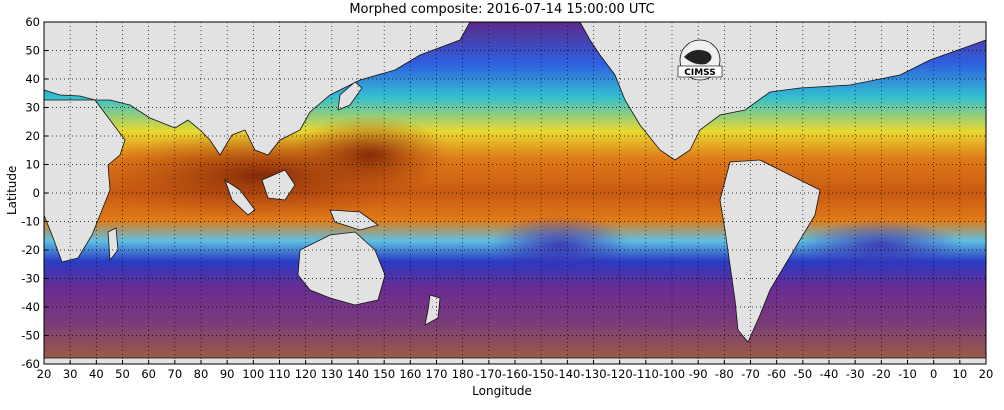 This screenshot has height=410, width=1004. Describe the element at coordinates (933, 374) in the screenshot. I see `x-tick-label: 0` at that location.